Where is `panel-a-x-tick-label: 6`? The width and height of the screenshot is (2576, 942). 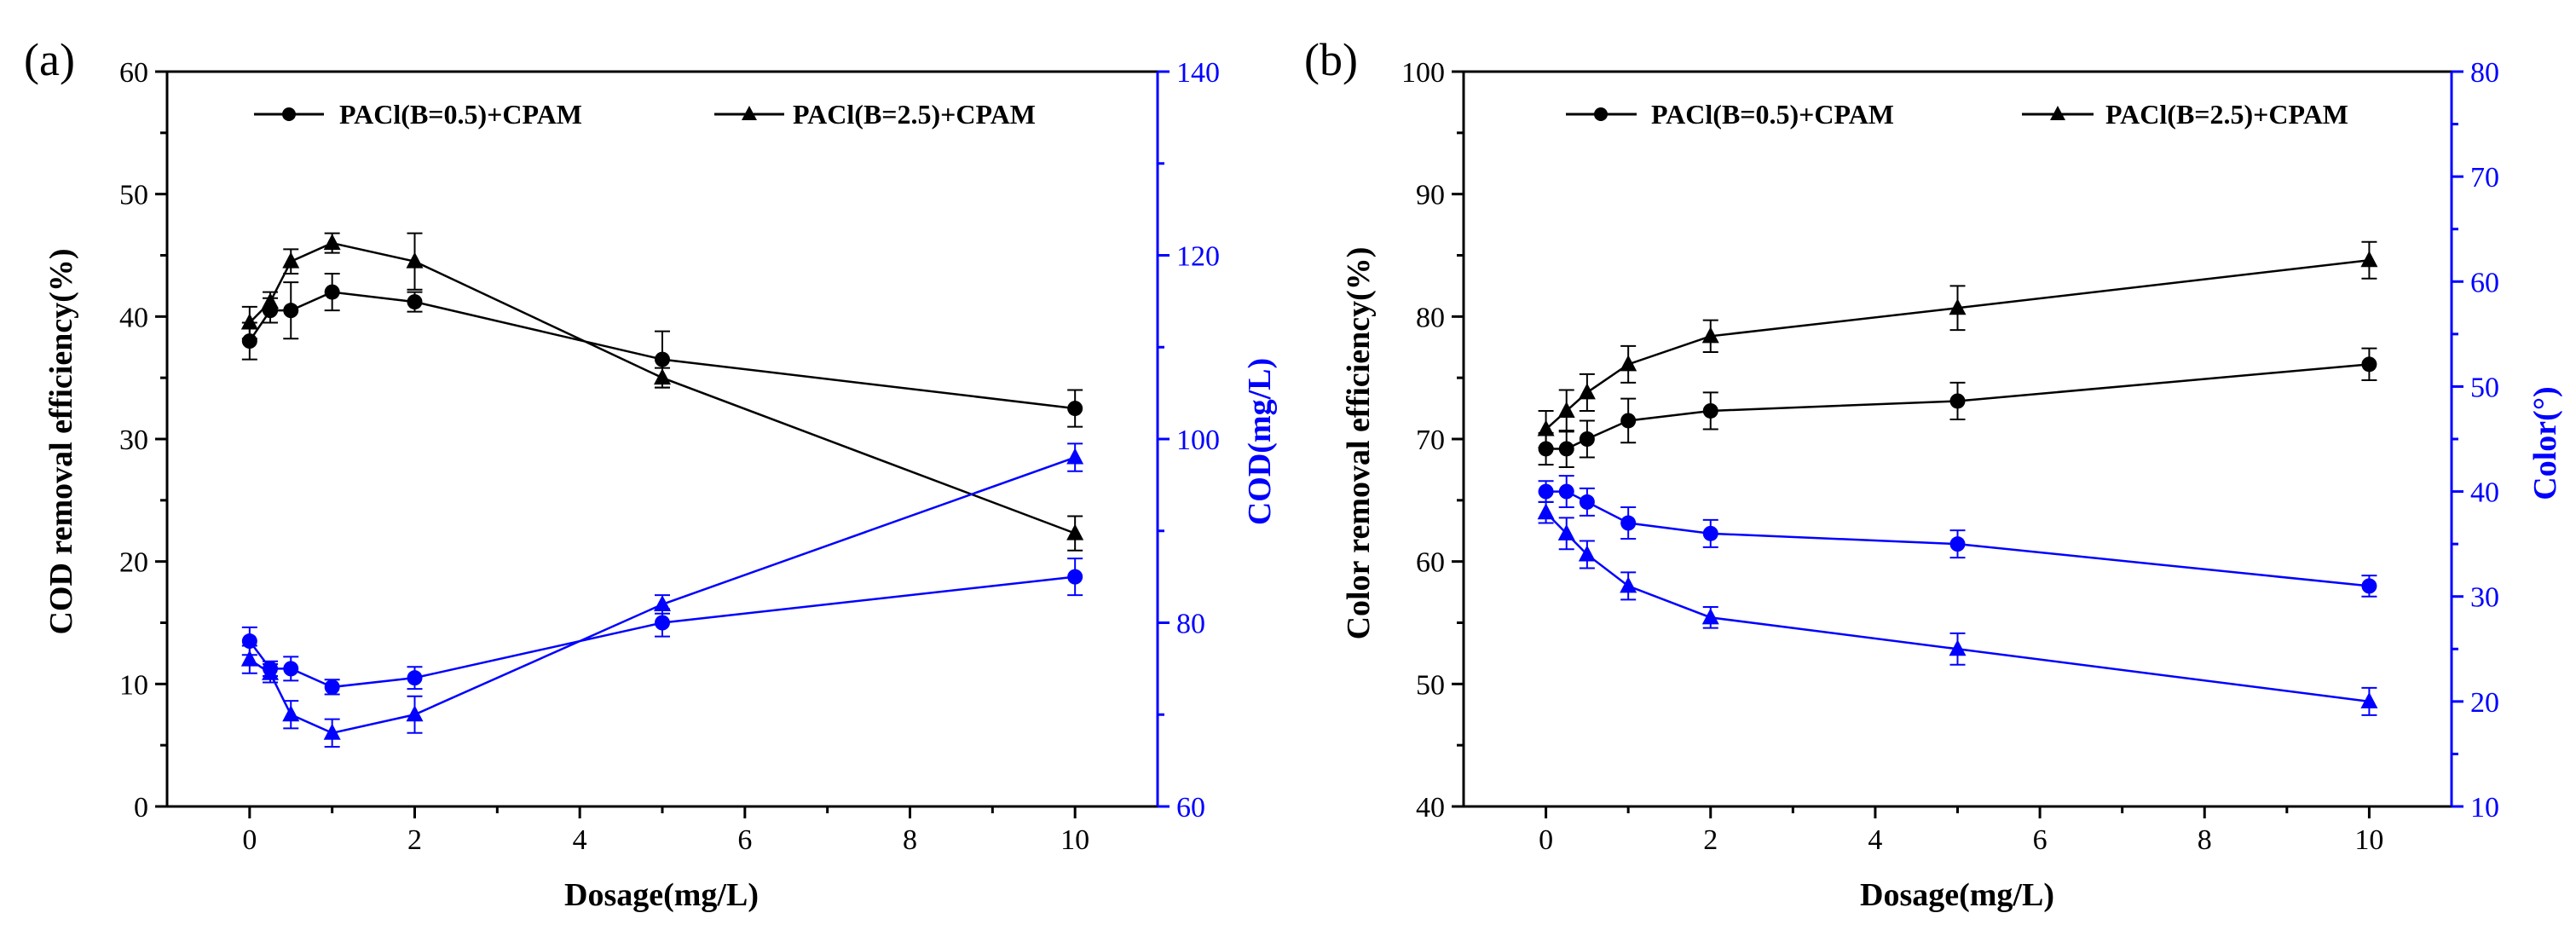
panel-a-x-tick-label: 6 is located at coordinates (744, 840).